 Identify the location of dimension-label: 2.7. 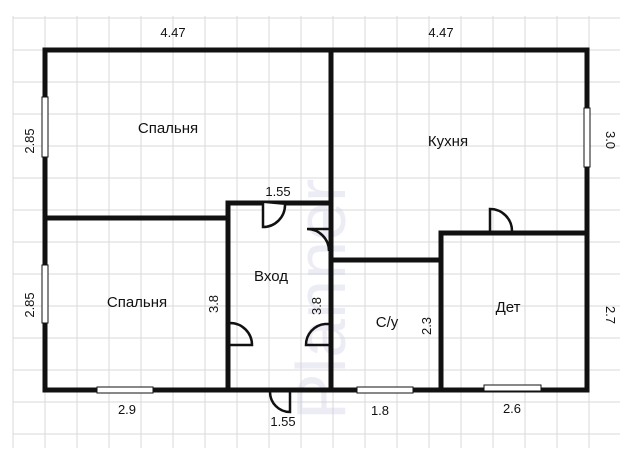
(610, 315).